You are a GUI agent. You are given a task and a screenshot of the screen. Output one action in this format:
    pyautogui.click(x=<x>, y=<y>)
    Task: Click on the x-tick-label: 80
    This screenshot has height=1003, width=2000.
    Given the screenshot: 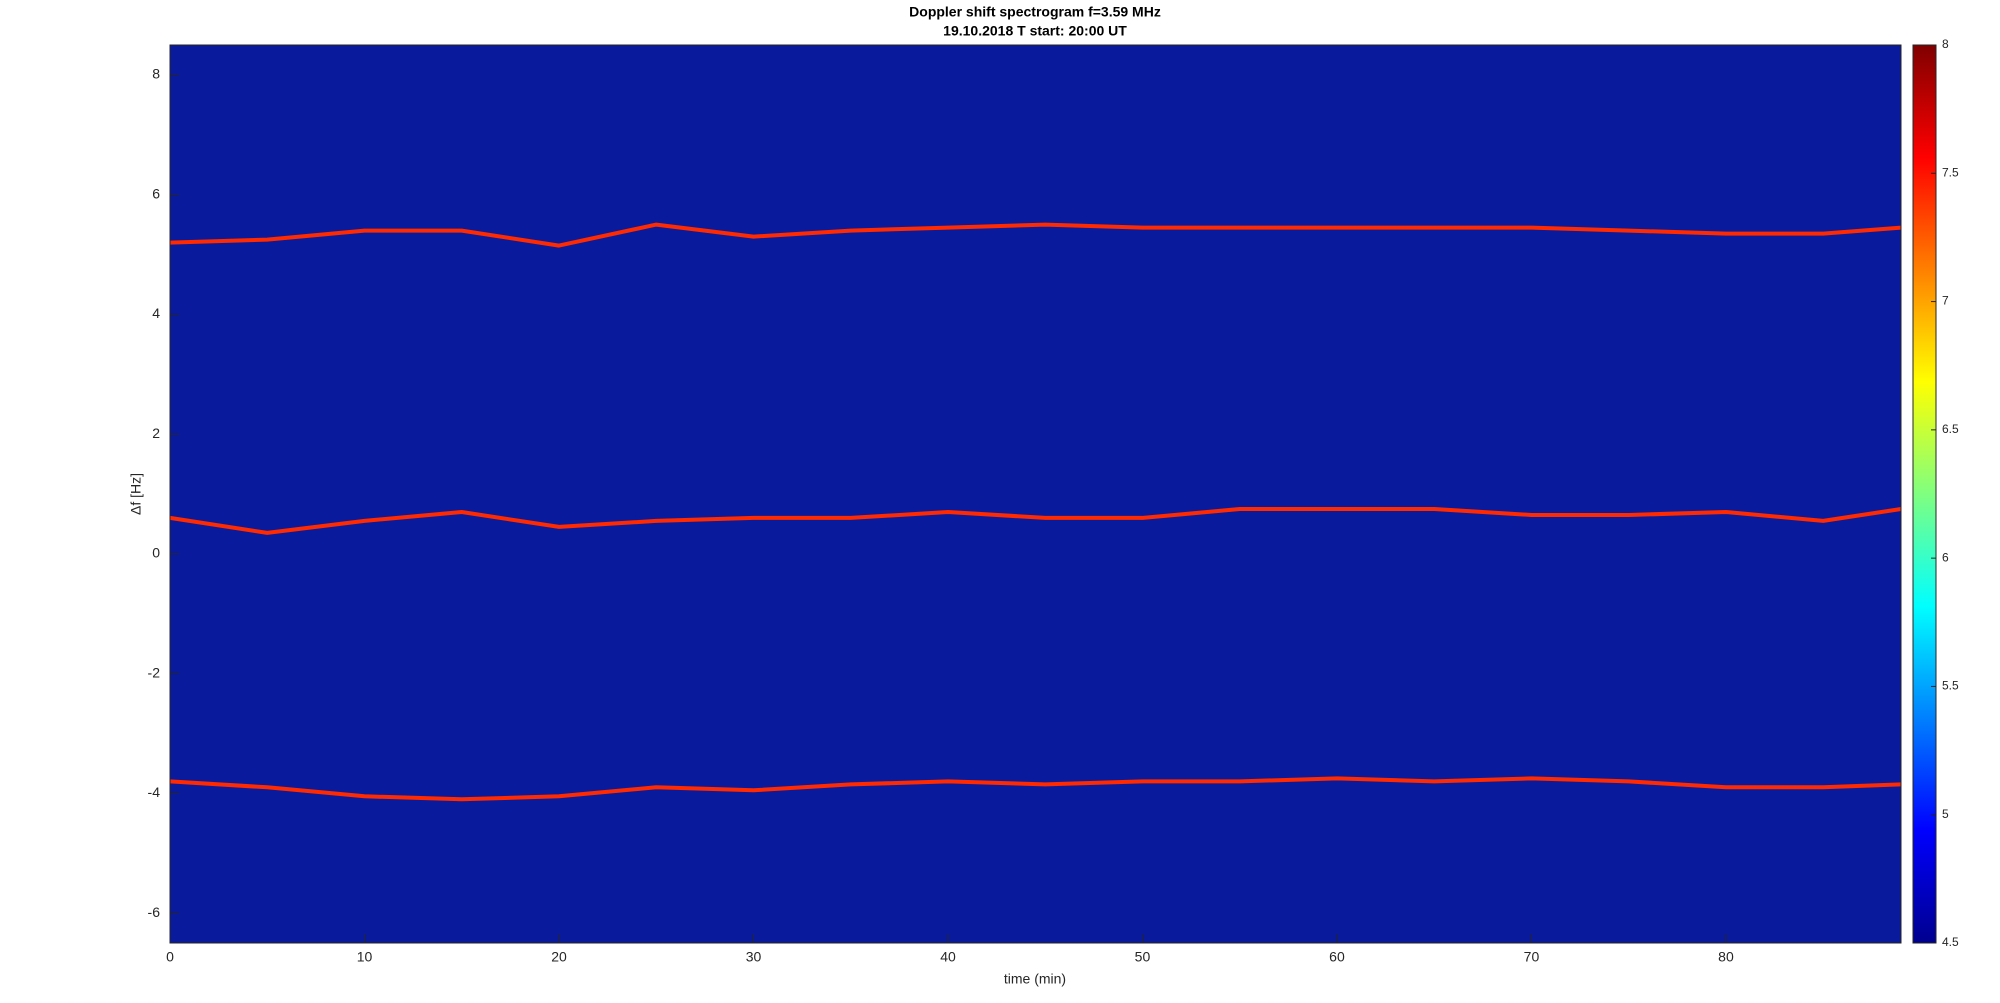 What is the action you would take?
    pyautogui.click(x=1726, y=957)
    